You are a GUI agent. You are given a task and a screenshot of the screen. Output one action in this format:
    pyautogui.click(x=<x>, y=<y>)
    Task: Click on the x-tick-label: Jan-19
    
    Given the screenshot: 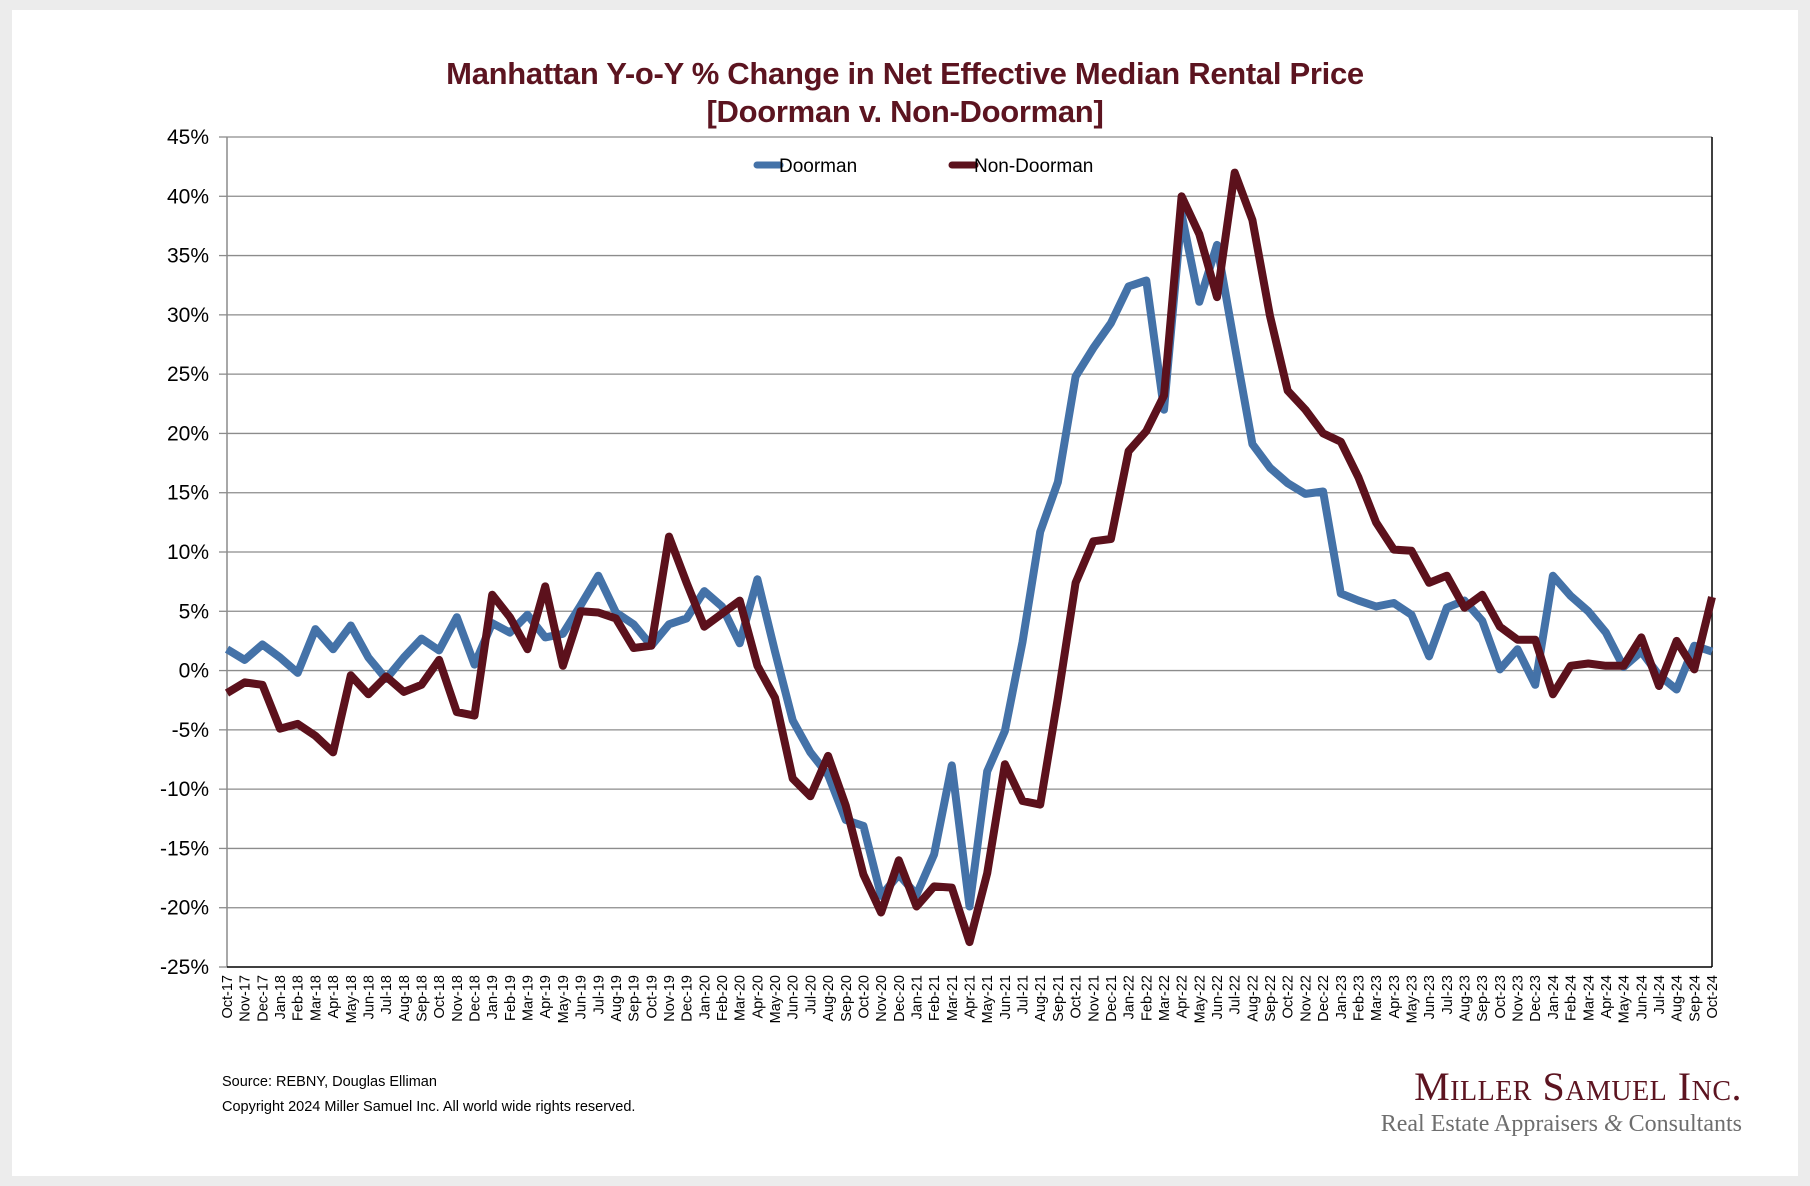 What is the action you would take?
    pyautogui.click(x=493, y=997)
    